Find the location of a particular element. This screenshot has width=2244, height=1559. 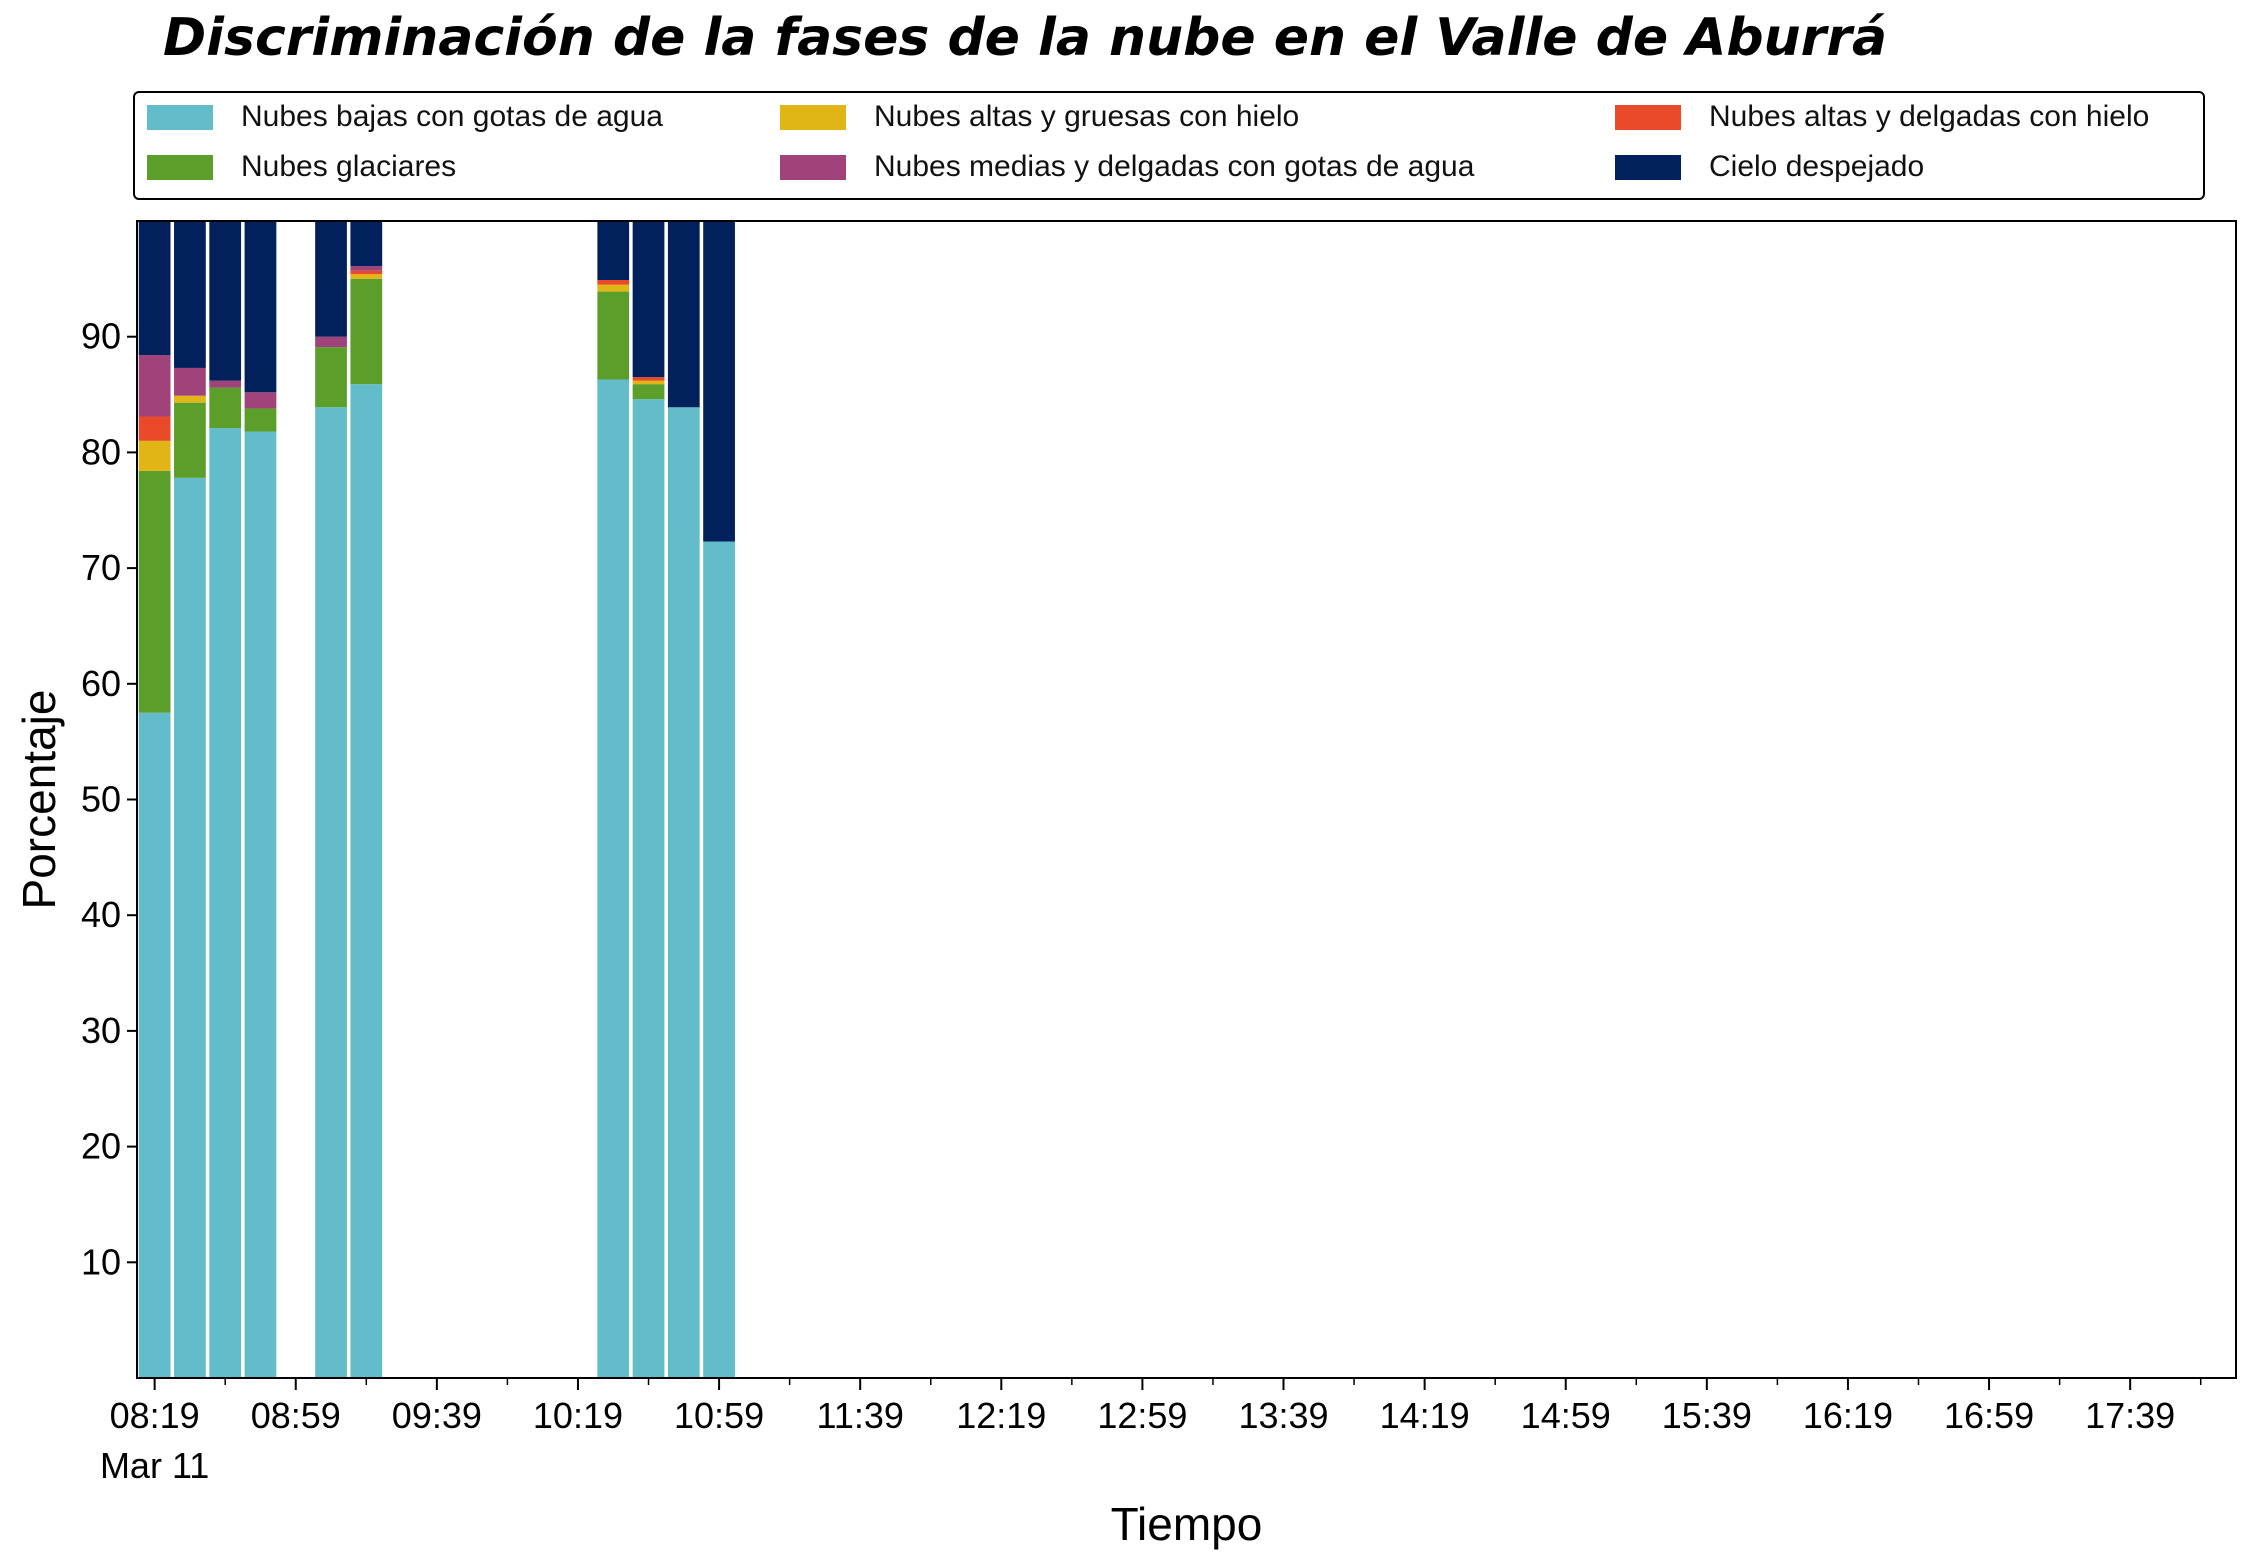

x-tick-label: 12:59 is located at coordinates (1142, 1415).